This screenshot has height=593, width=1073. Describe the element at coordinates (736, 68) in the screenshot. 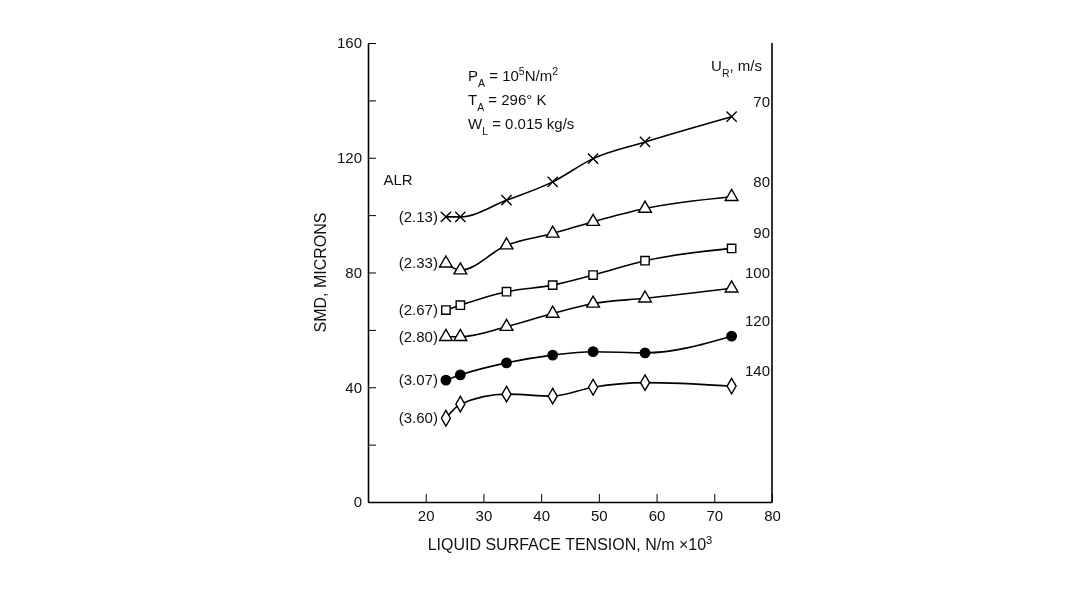

I see `legend-title: U$_{R}$, m/s` at that location.